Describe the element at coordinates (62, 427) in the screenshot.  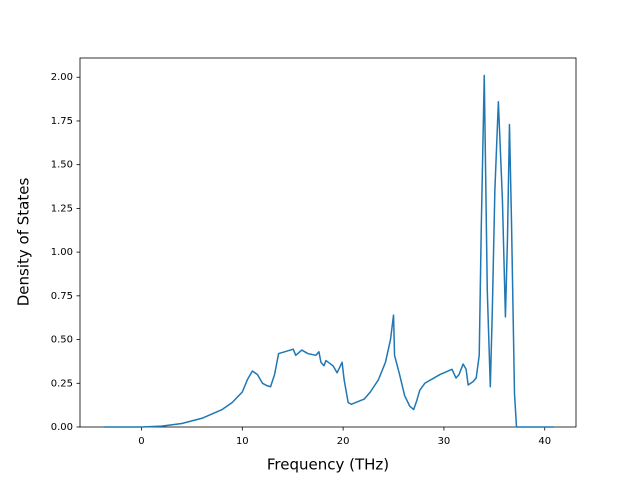
I see `y-tick-label: 0.00` at that location.